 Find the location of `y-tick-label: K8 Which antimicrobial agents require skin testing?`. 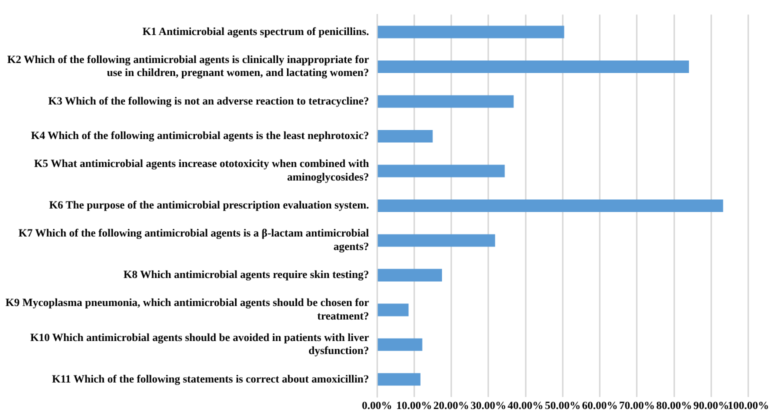

y-tick-label: K8 Which antimicrobial agents require skin testing? is located at coordinates (246, 275).